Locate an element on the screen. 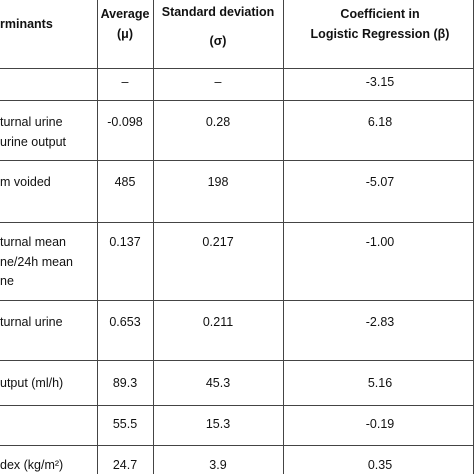 Image resolution: width=474 pixels, height=474 pixels. row-label: urine output is located at coordinates (33, 141).